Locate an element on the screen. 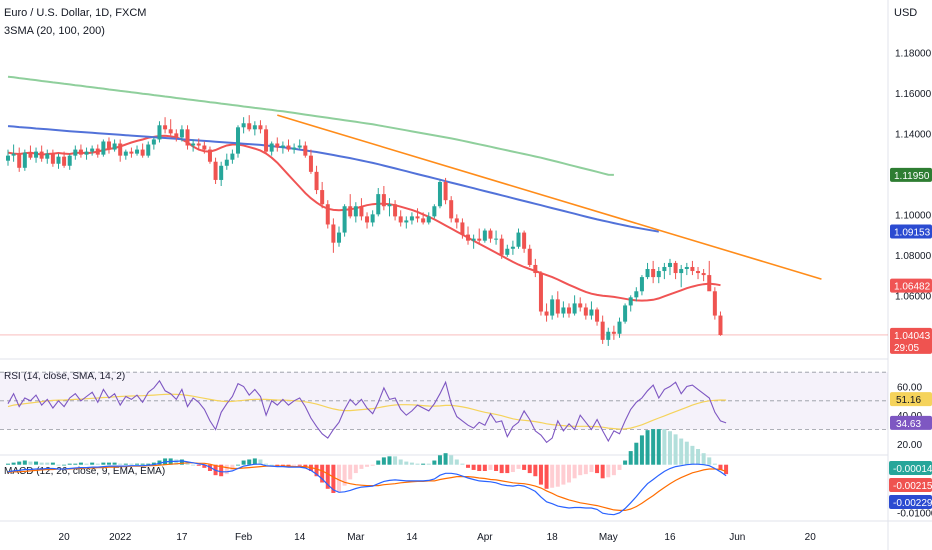 The height and width of the screenshot is (550, 932). sma-indicator-label: 3SMA (20, 100, 200) is located at coordinates (54, 31).